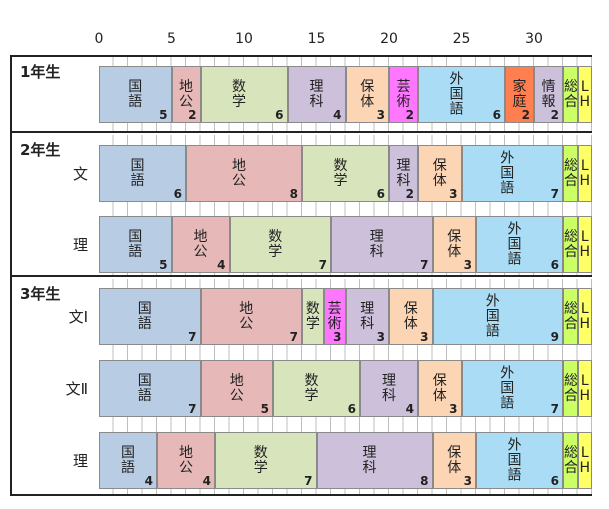 This screenshot has width=609, height=509. What do you see at coordinates (389, 39) in the screenshot?
I see `x-tick-label: 20` at bounding box center [389, 39].